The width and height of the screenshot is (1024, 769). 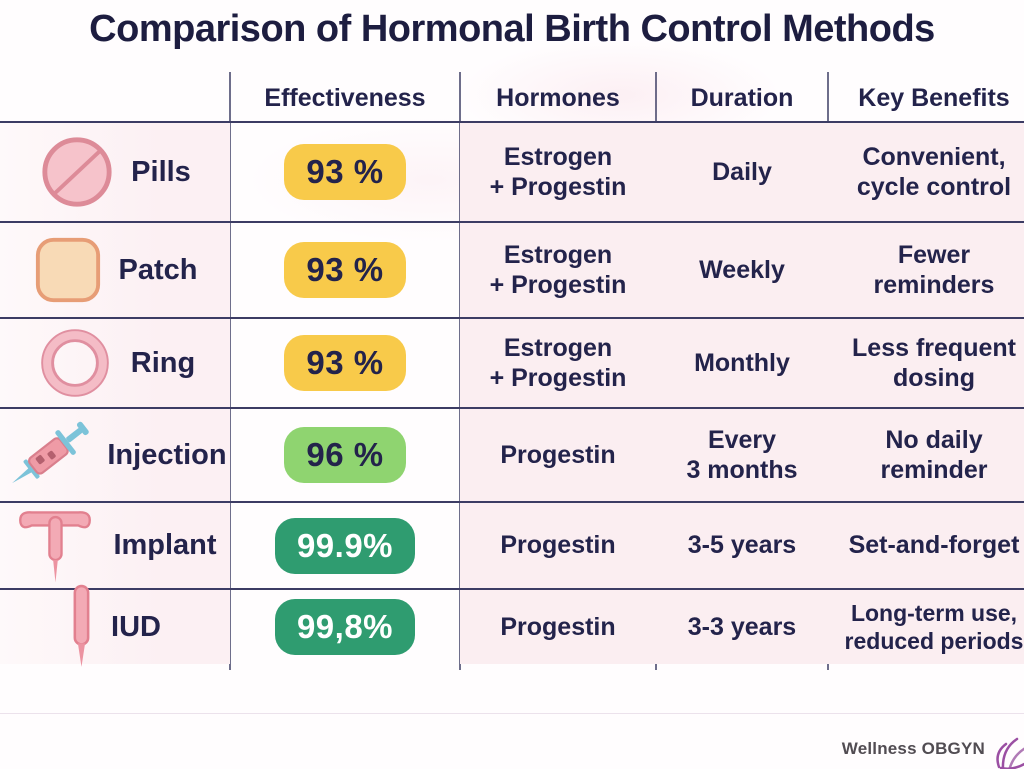 I want to click on footer-divider, so click(x=512, y=713).